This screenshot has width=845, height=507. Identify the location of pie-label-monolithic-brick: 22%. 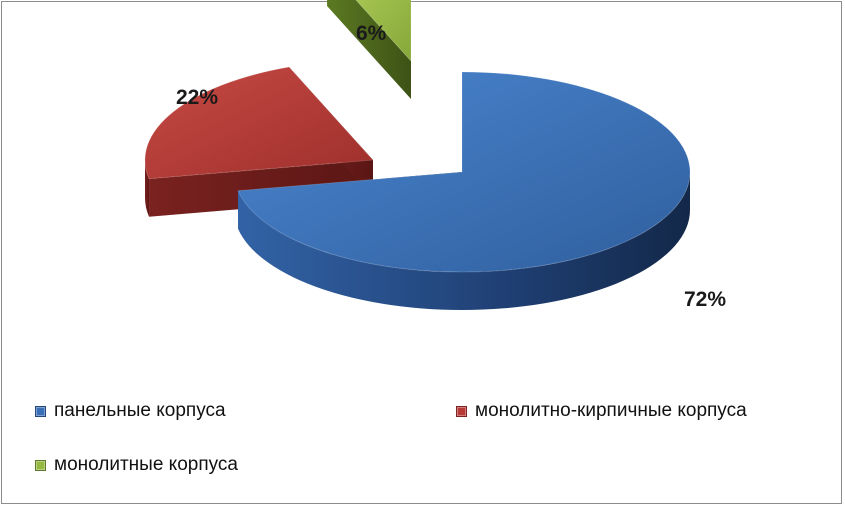
(197, 97).